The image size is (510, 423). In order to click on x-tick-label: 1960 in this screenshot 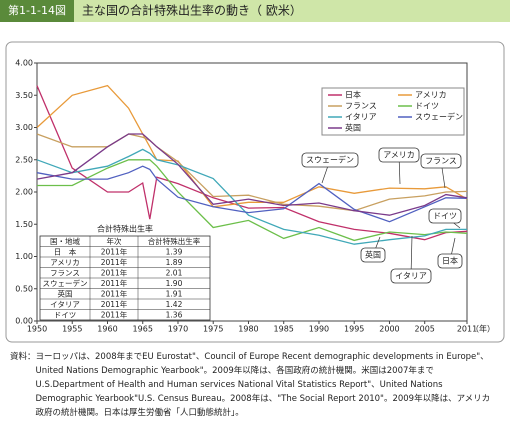, I will do `click(107, 329)`.